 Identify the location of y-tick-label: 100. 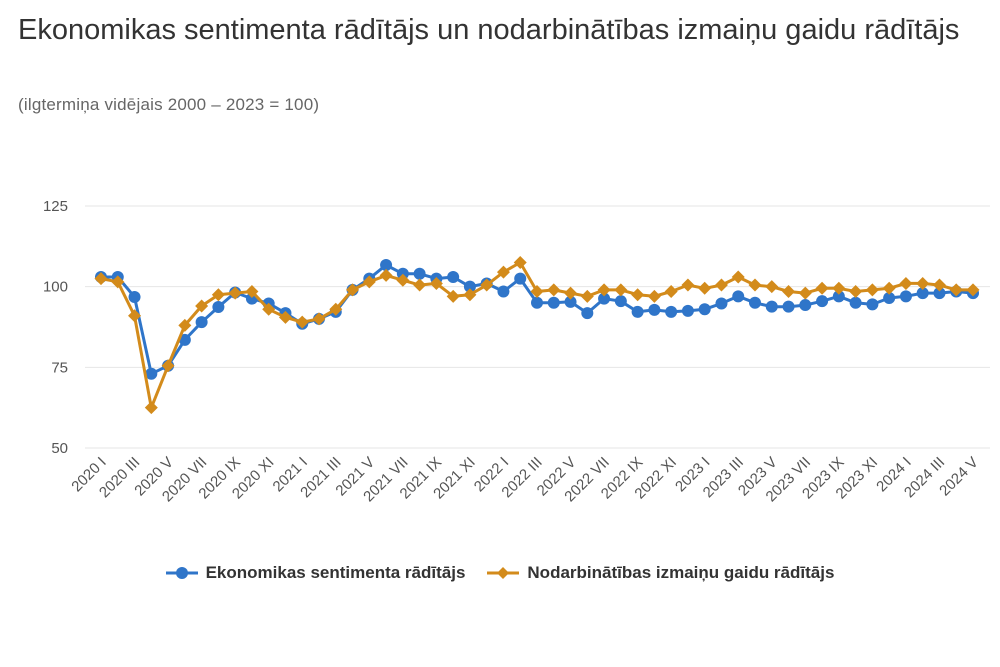
(55, 287).